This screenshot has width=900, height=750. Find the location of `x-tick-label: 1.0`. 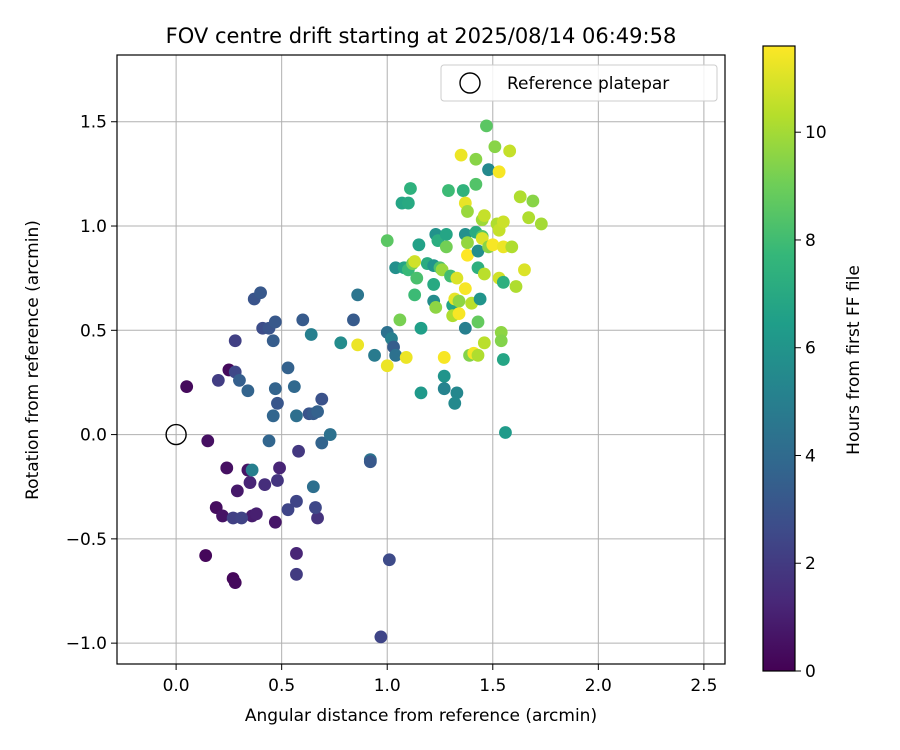

x-tick-label: 1.0 is located at coordinates (387, 686).